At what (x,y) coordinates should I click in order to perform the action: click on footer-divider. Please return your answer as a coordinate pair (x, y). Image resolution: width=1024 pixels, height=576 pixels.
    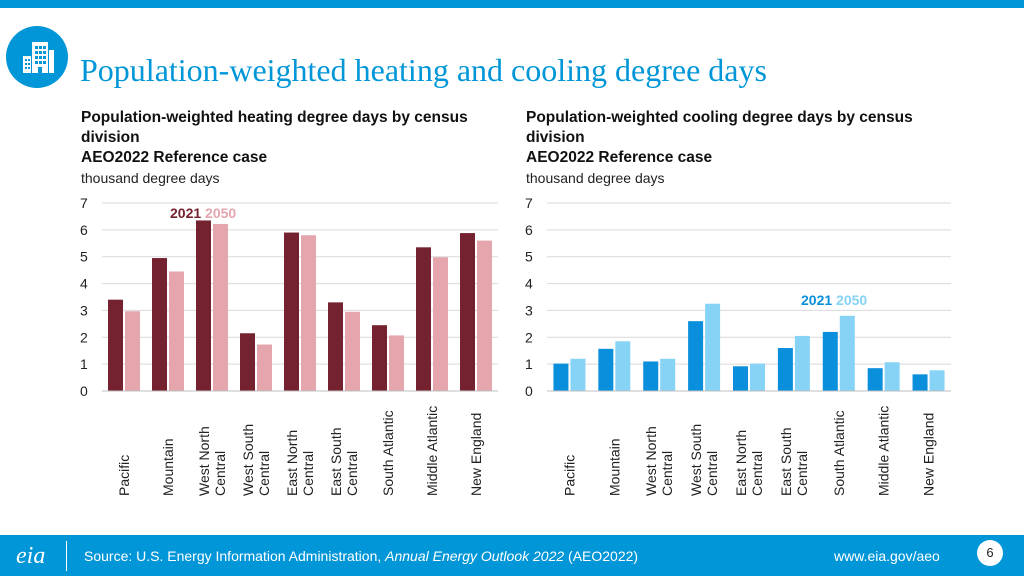
    Looking at the image, I should click on (66, 556).